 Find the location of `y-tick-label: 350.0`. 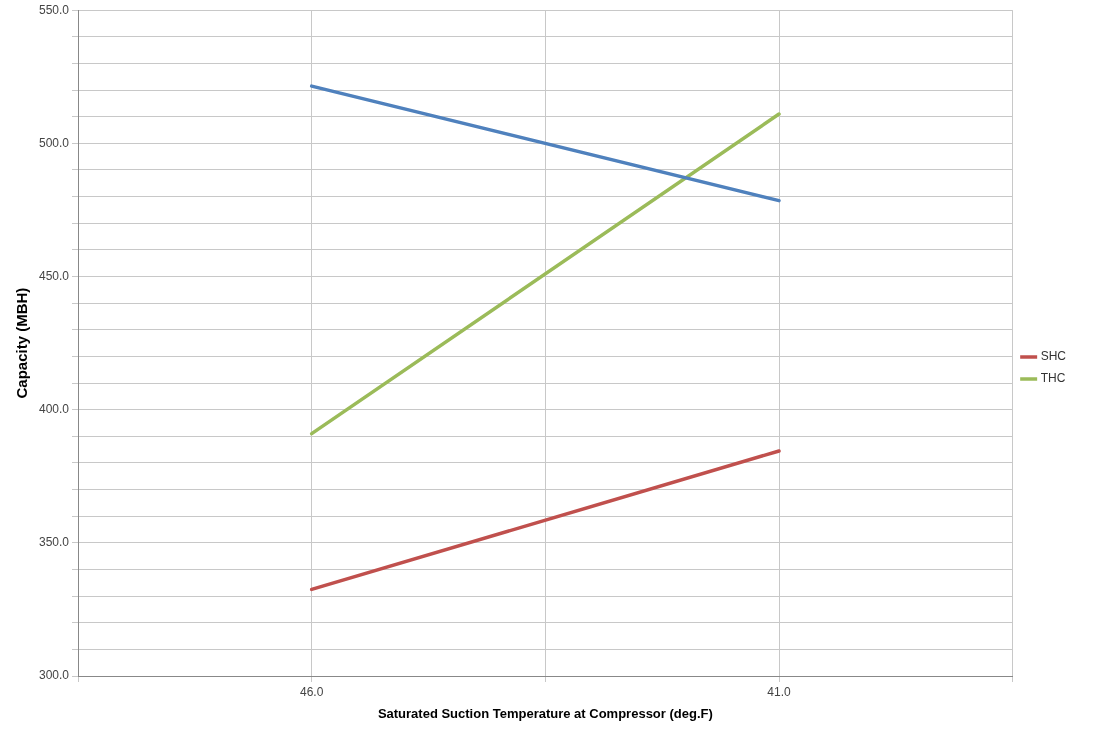

y-tick-label: 350.0 is located at coordinates (54, 542).